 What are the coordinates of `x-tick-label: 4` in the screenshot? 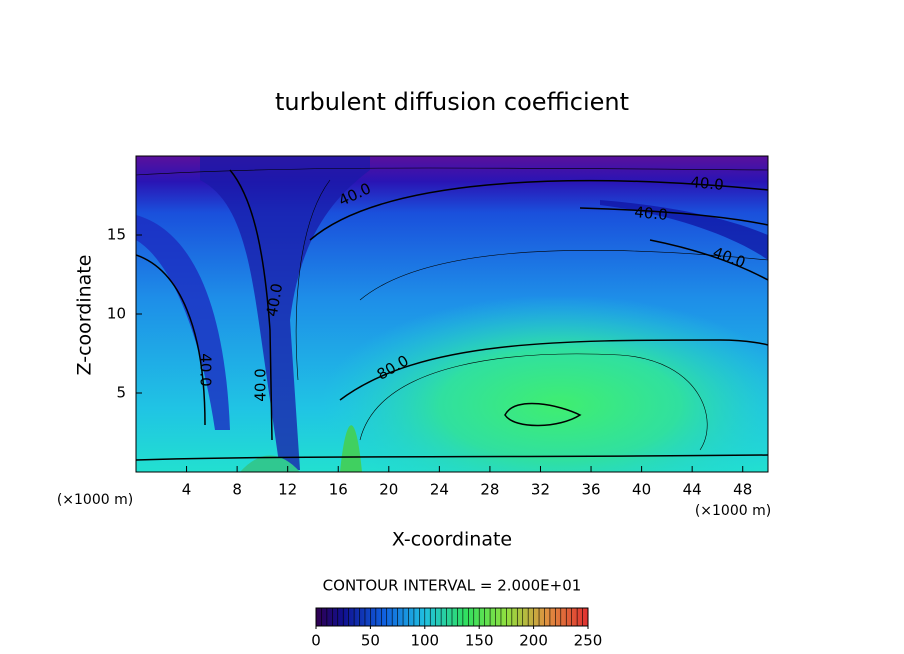 It's located at (187, 490).